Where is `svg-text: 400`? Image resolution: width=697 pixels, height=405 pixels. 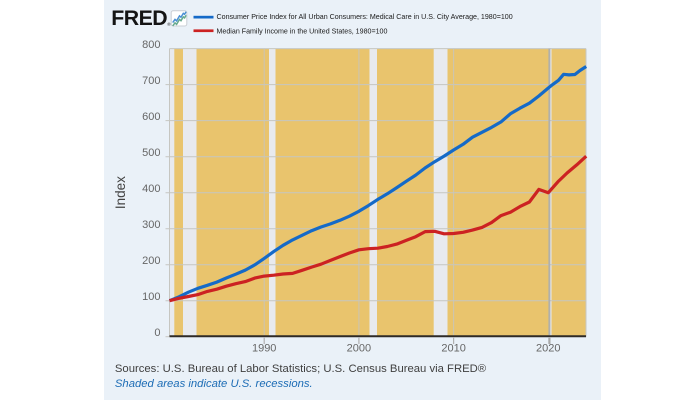 svg-text: 400 is located at coordinates (151, 189).